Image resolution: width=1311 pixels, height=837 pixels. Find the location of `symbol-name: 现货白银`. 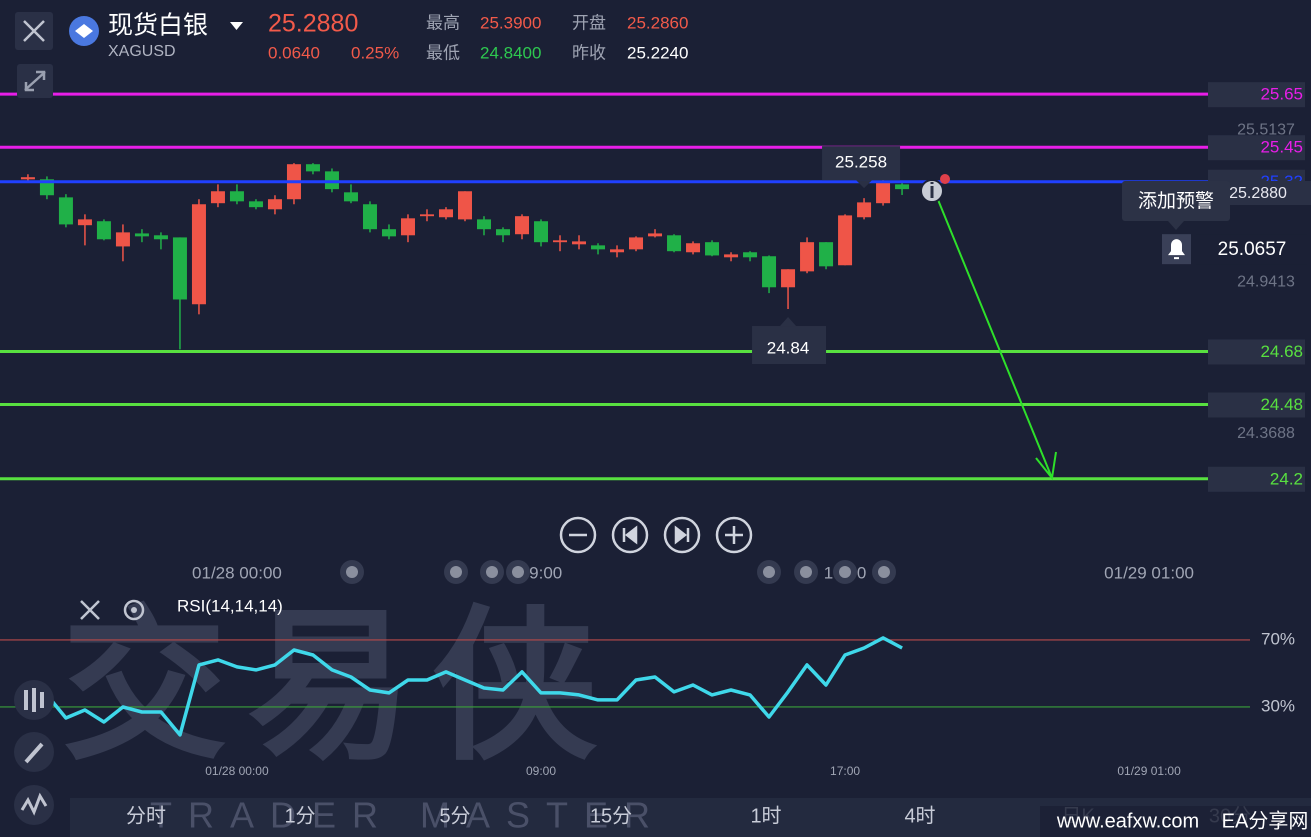

symbol-name: 现货白银 is located at coordinates (158, 26).